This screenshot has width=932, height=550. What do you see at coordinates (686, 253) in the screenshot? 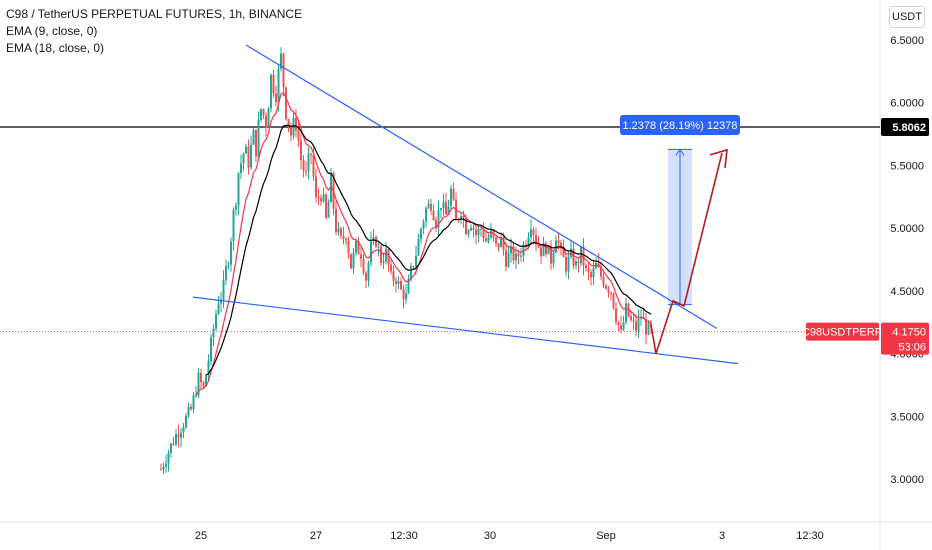
I see `projection-path` at bounding box center [686, 253].